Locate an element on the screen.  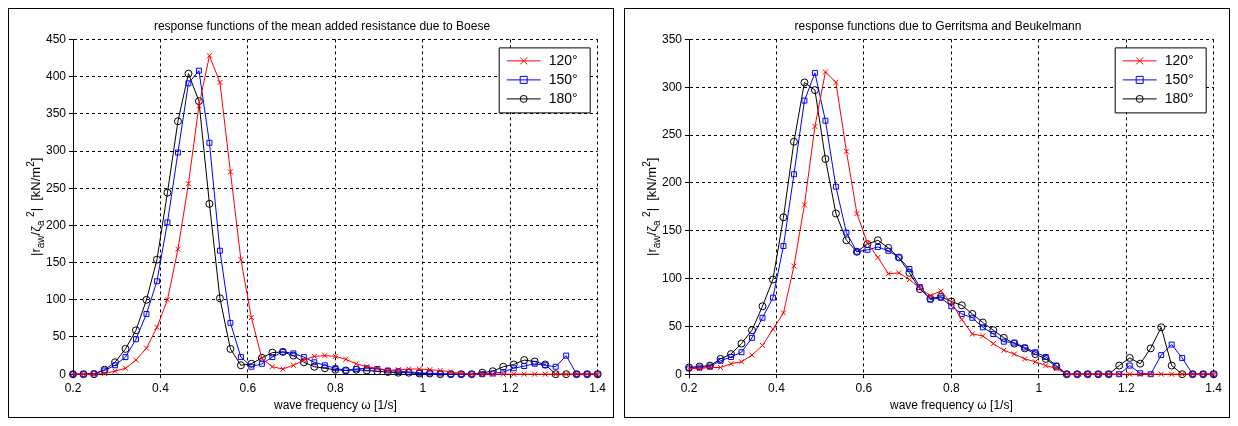
chart-title: response functions of the mean added resistance due to Boese is located at coordinates (322, 25).